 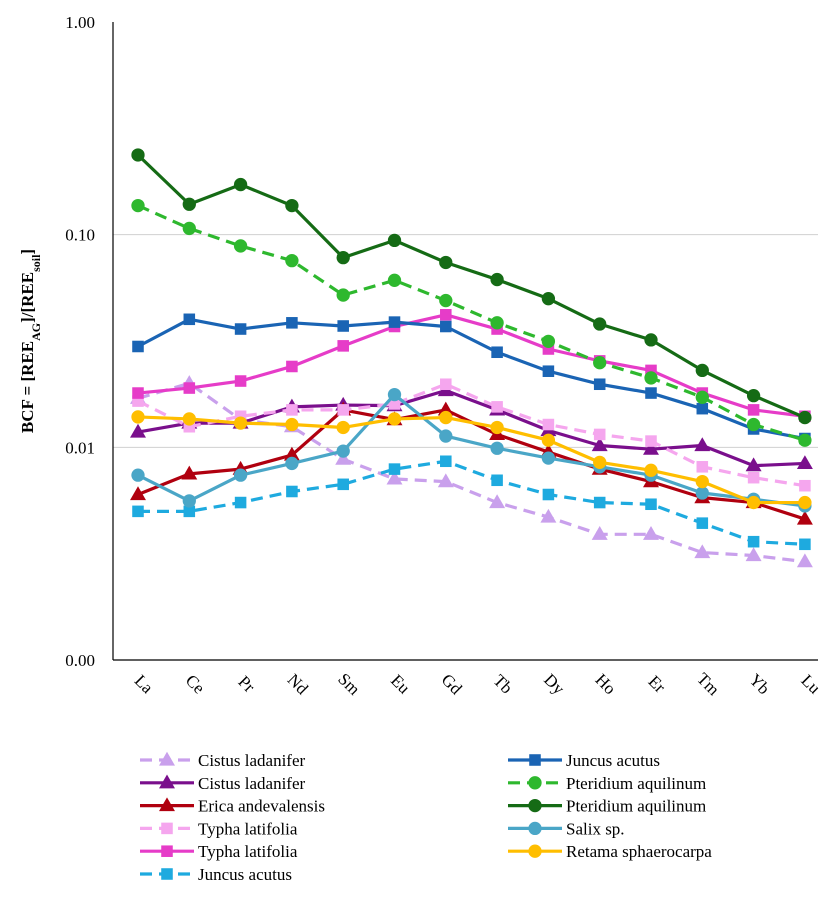 What do you see at coordinates (80, 22) in the screenshot?
I see `y-tick-label: 1.00` at bounding box center [80, 22].